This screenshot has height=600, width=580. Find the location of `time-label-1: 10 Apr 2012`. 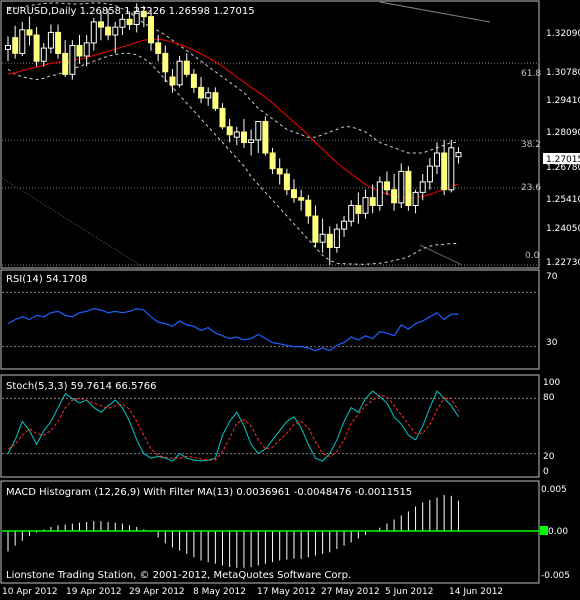

time-label-1: 10 Apr 2012 is located at coordinates (30, 592).